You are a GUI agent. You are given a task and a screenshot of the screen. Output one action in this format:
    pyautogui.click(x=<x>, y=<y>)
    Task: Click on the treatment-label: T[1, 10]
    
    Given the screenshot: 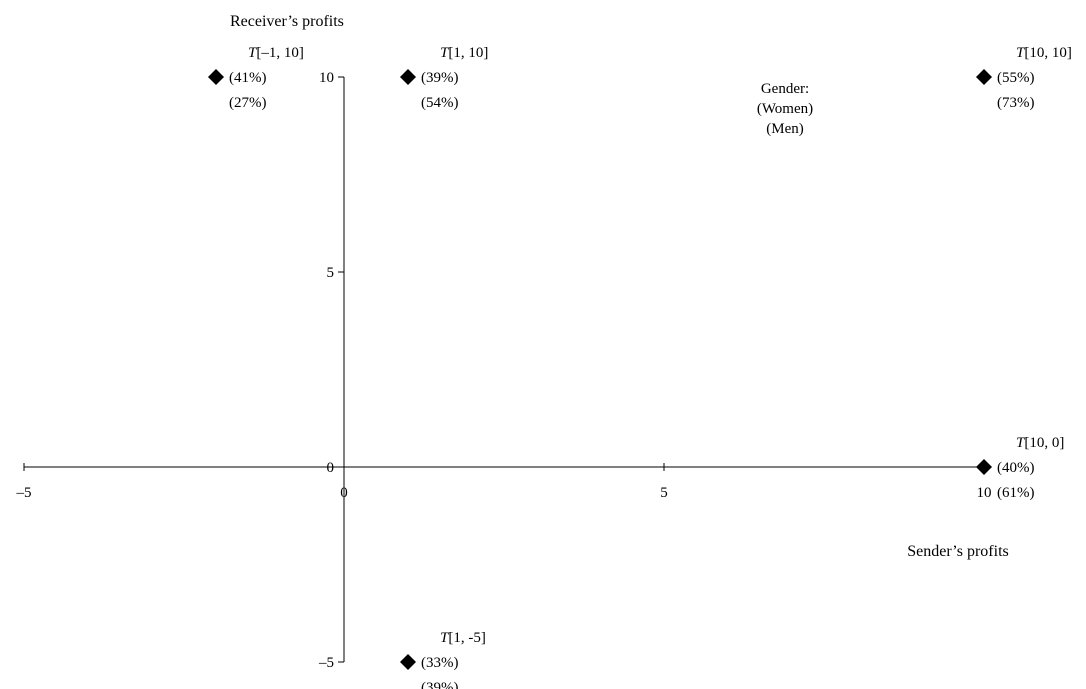 What is the action you would take?
    pyautogui.click(x=464, y=53)
    